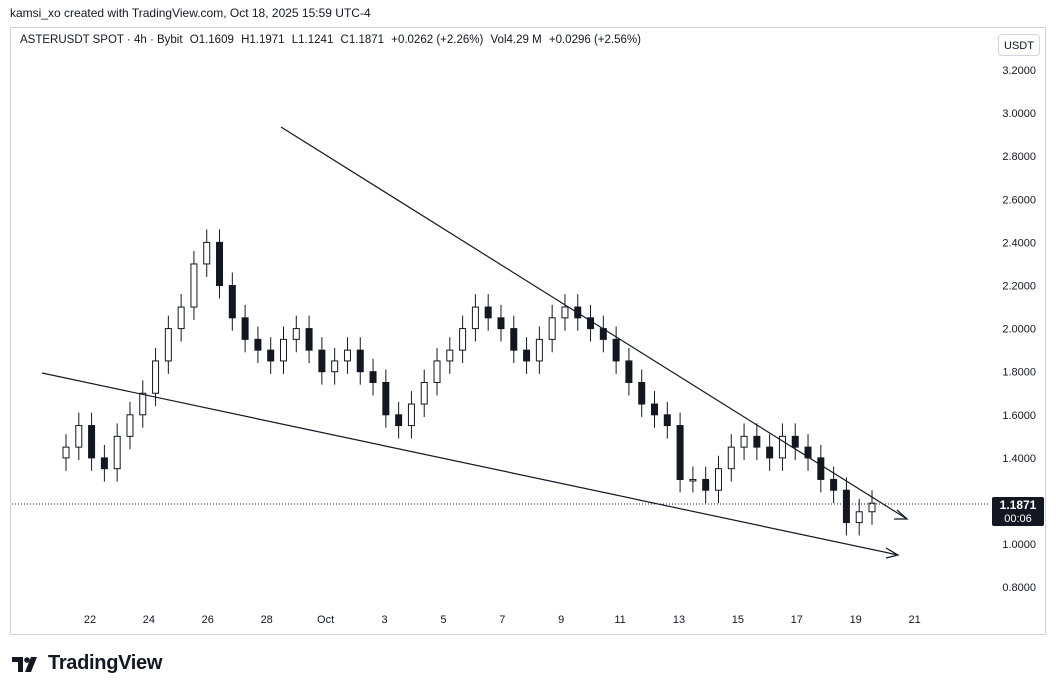 The height and width of the screenshot is (694, 1056). I want to click on last-price: 1.1871, so click(1018, 505).